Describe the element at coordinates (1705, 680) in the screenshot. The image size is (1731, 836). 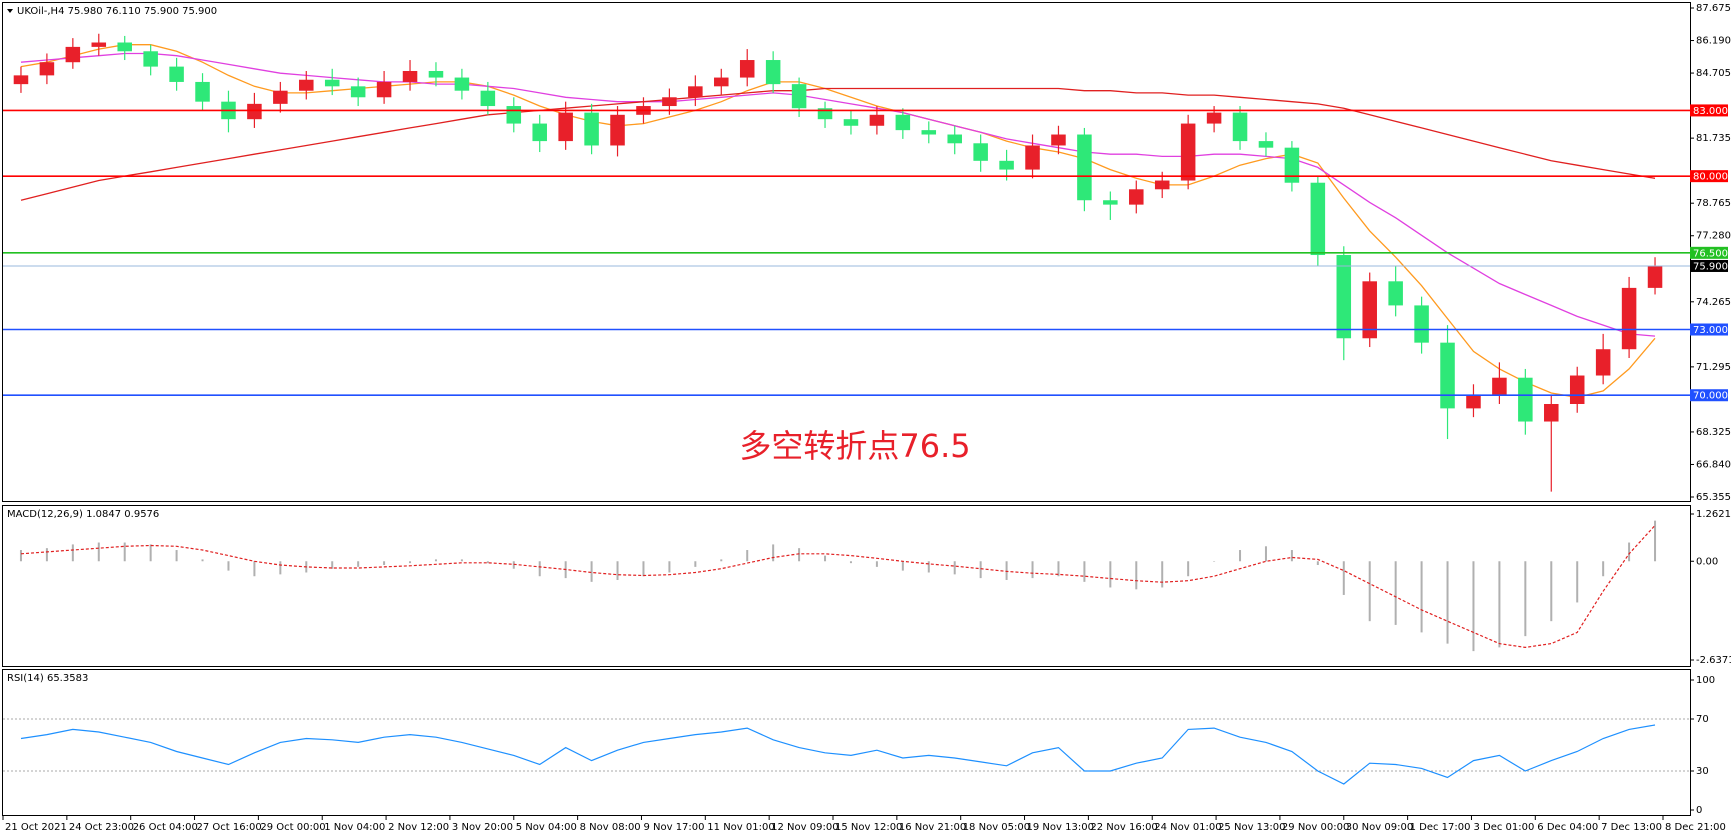
I see `y-tick-label: 100` at that location.